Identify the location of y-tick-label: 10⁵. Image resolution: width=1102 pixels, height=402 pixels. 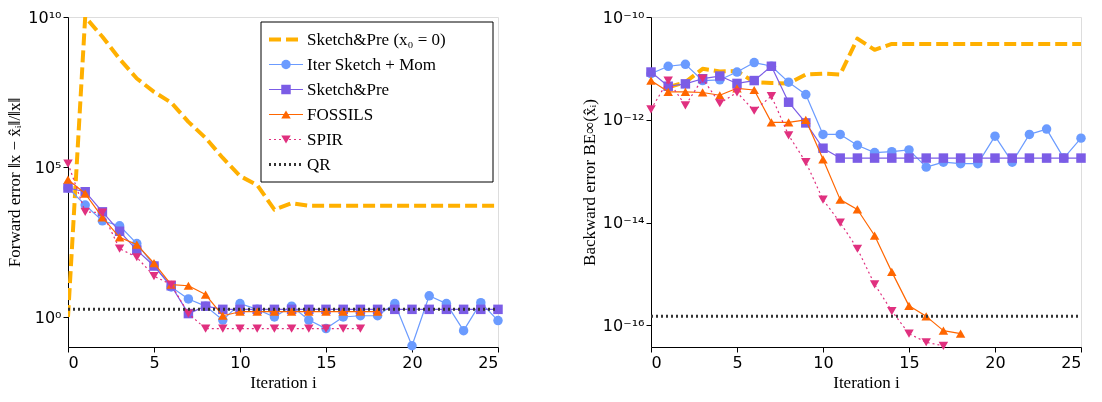
(48, 167).